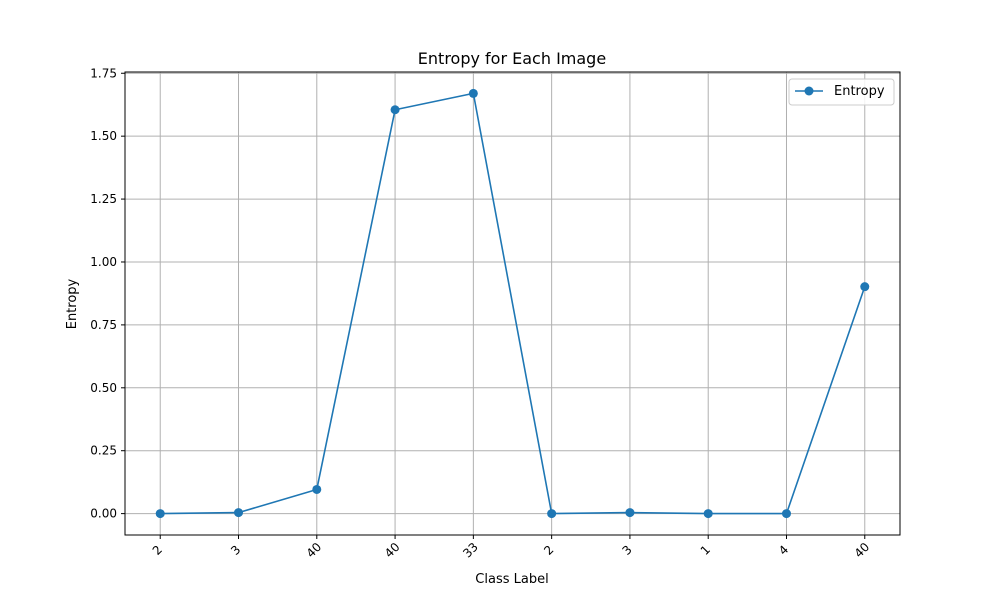 Image resolution: width=1000 pixels, height=600 pixels. Describe the element at coordinates (103, 199) in the screenshot. I see `y-tick-label: 1.25` at that location.